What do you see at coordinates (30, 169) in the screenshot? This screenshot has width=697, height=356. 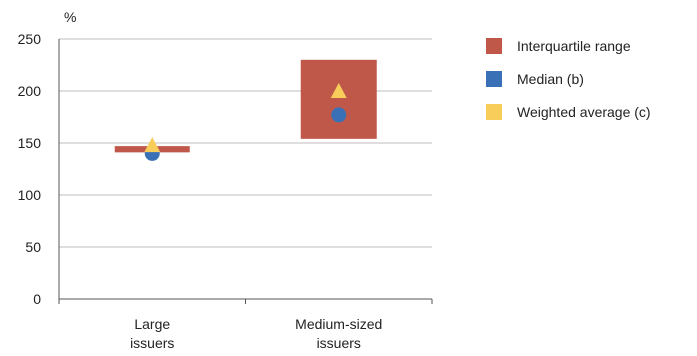 I see `y-axis-ticks: 0 50 100 150 200 250` at bounding box center [30, 169].